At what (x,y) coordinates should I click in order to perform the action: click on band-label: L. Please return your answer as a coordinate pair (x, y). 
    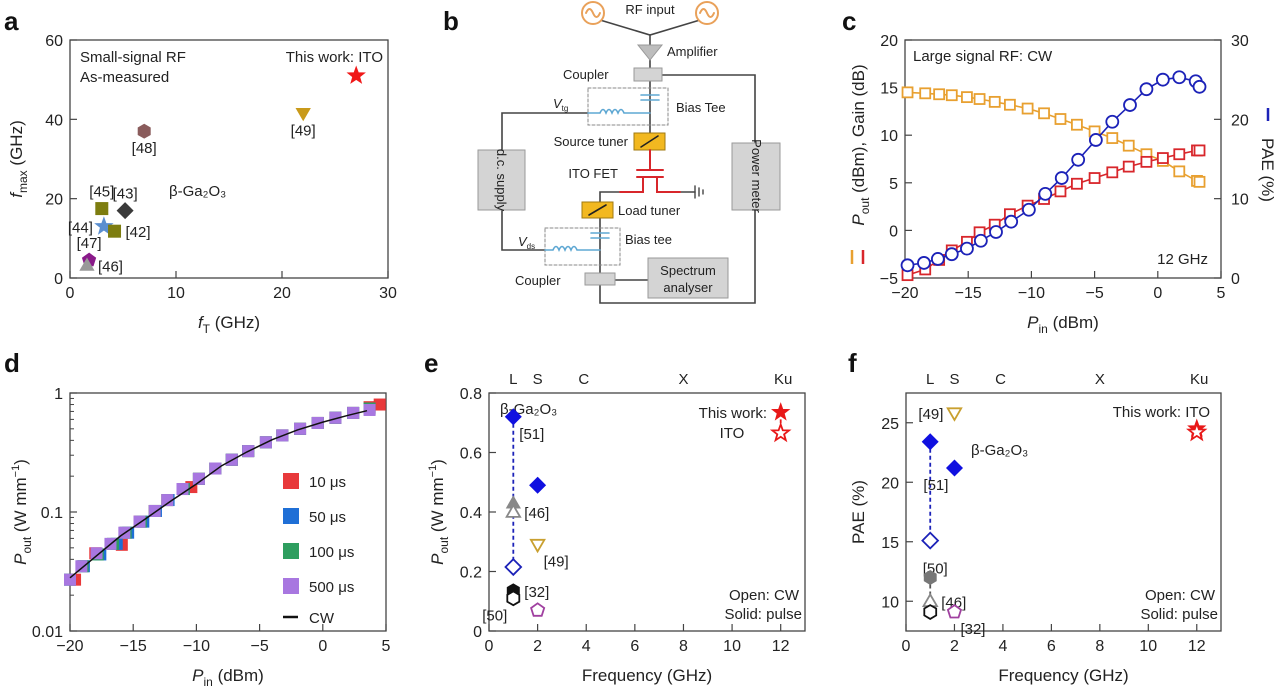
    Looking at the image, I should click on (930, 379).